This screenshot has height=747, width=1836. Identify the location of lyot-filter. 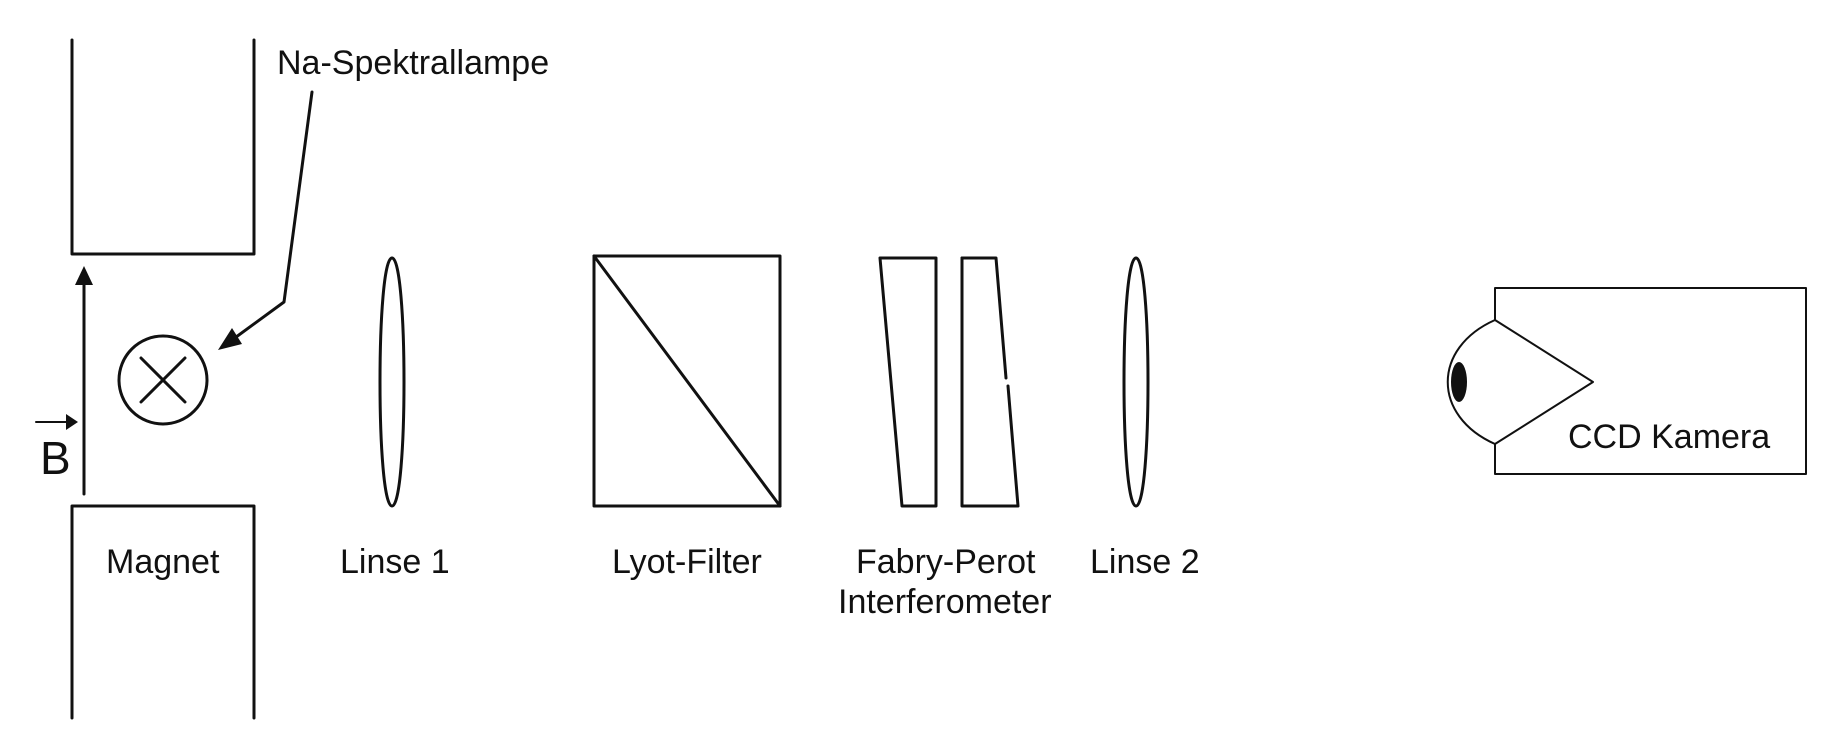
(687, 381).